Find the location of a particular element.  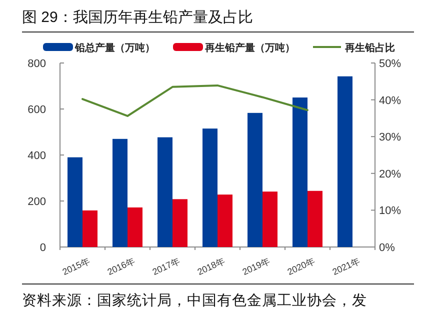

y2-tick-label: 40% is located at coordinates (390, 100).